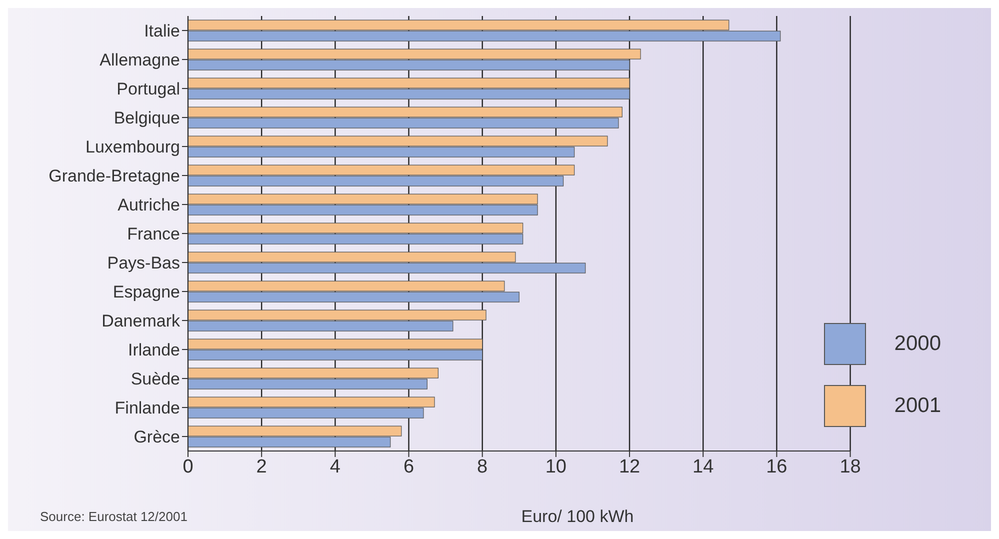 The width and height of the screenshot is (999, 539). What do you see at coordinates (140, 60) in the screenshot?
I see `y-tick-label: Allemagne` at bounding box center [140, 60].